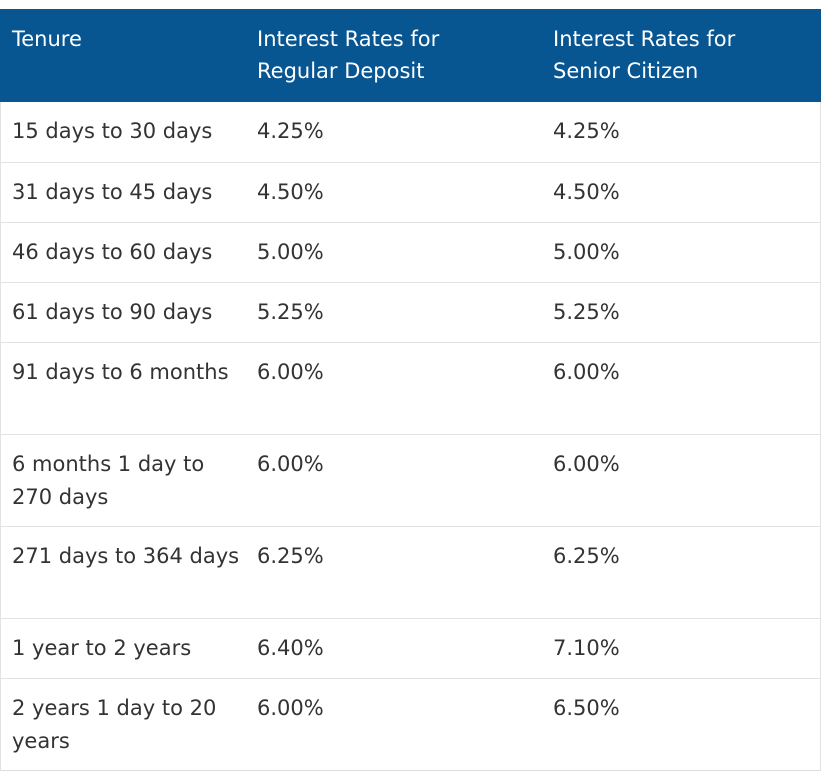  Describe the element at coordinates (410, 192) in the screenshot. I see `table-row: 31 days to 45 days 4.50% 4.50%` at that location.